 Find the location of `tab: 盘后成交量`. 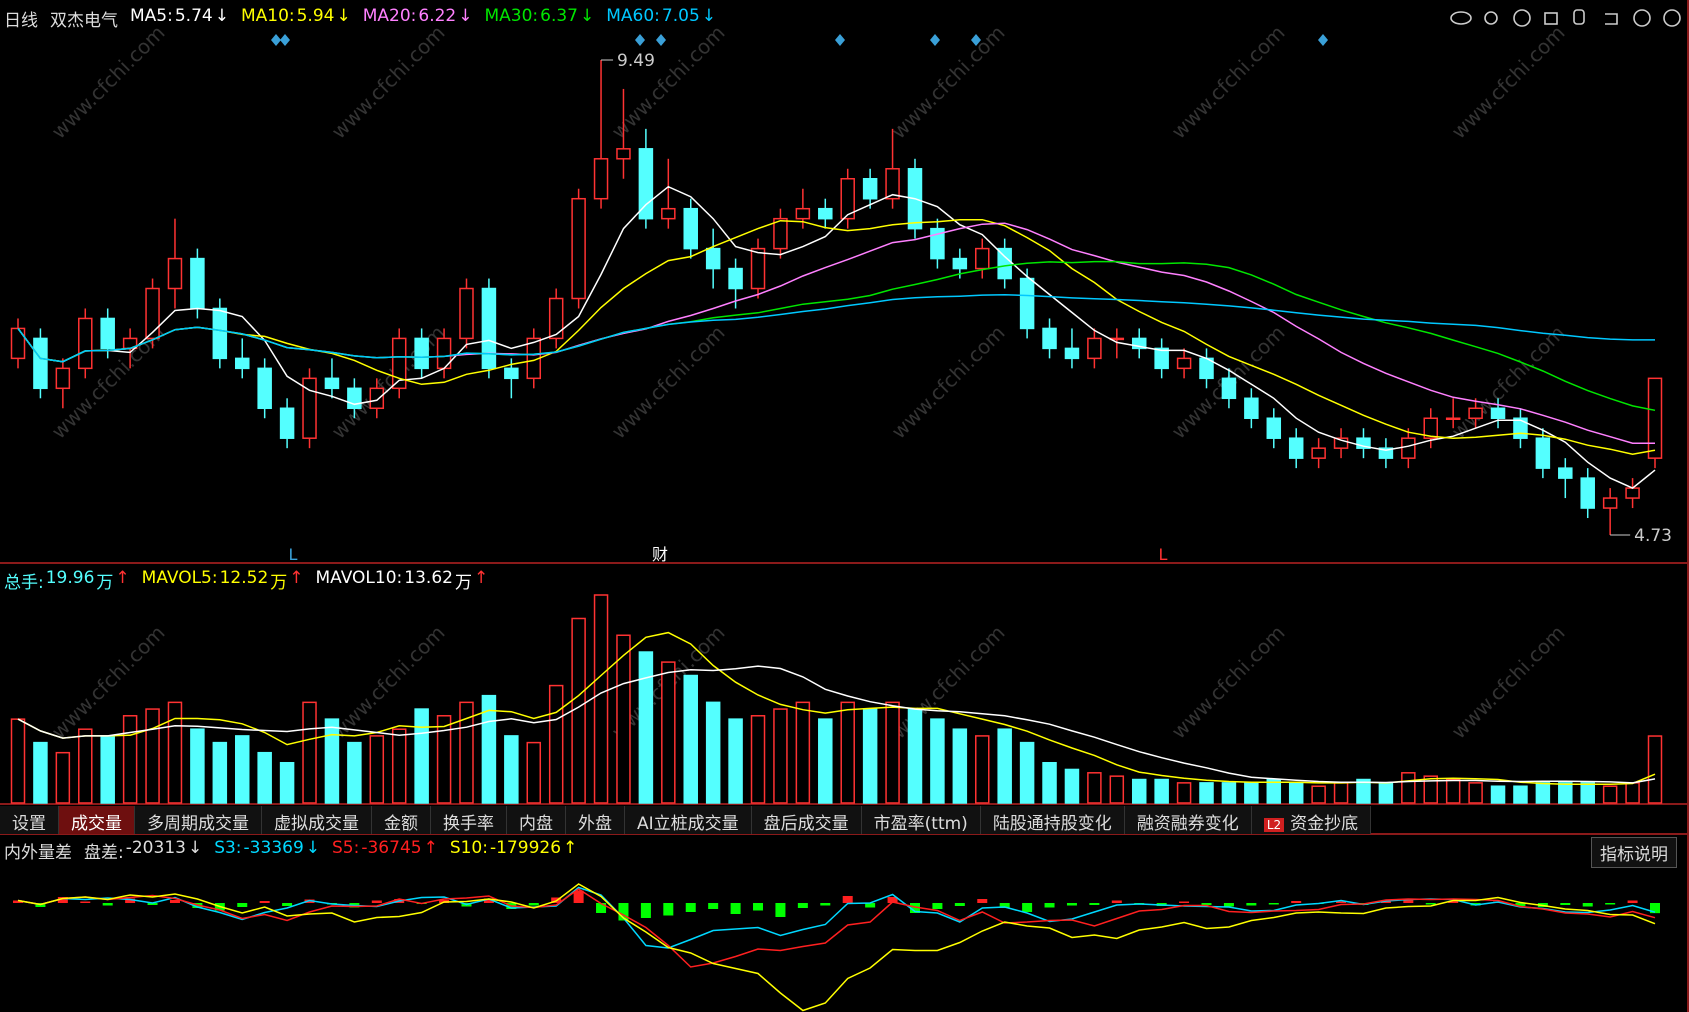

tab: 盘后成交量 is located at coordinates (806, 820).